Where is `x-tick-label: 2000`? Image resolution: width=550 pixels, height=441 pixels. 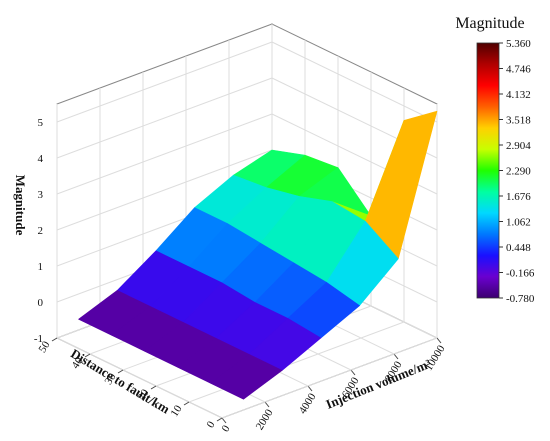
x-tick-label: 2000 is located at coordinates (265, 419).